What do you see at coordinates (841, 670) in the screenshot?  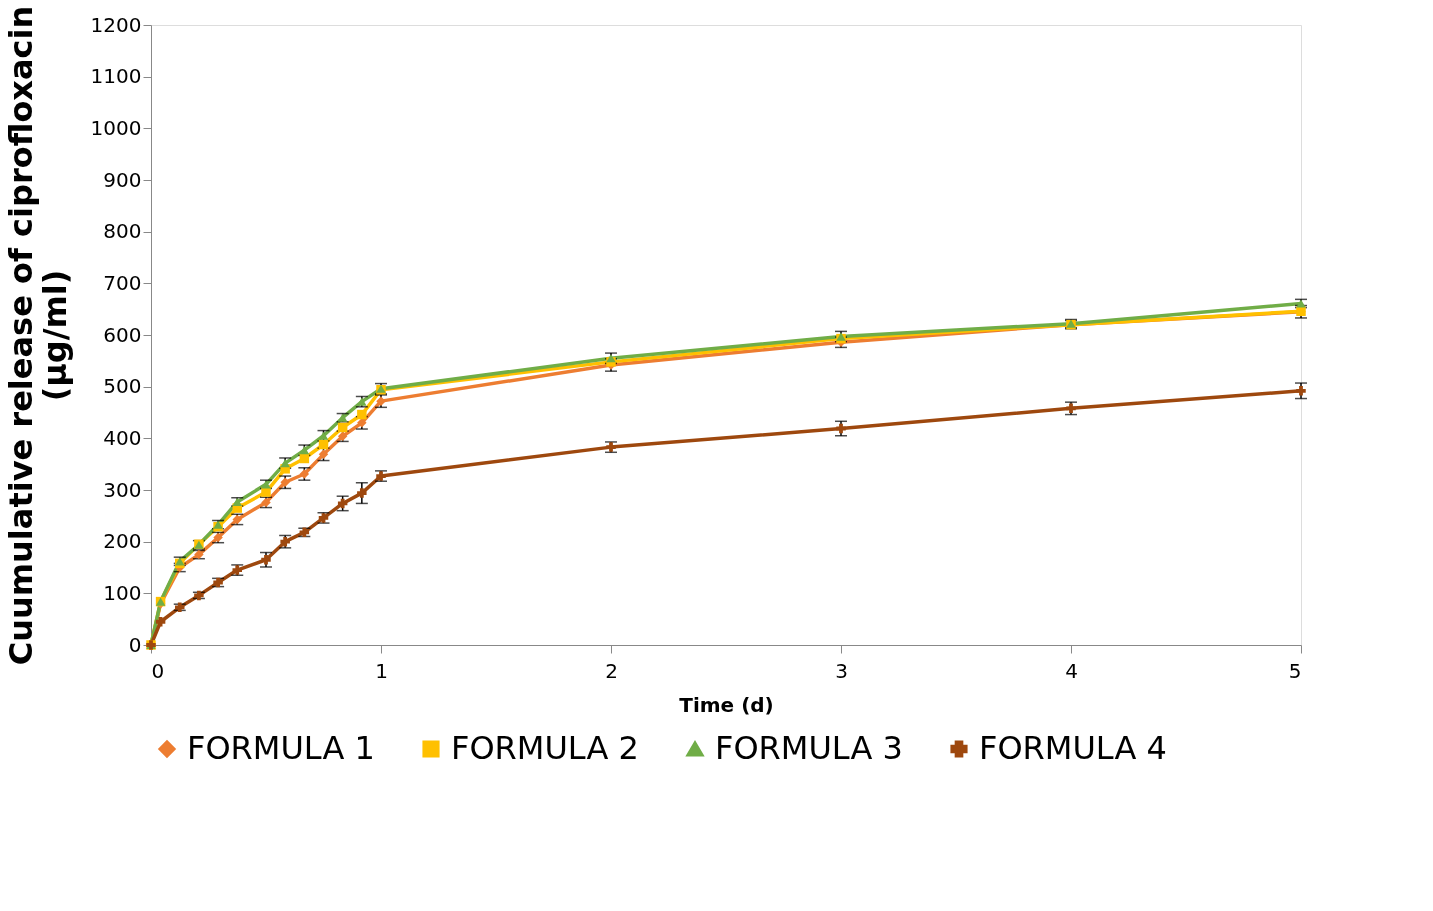 I see `x-tick-label: 3` at bounding box center [841, 670].